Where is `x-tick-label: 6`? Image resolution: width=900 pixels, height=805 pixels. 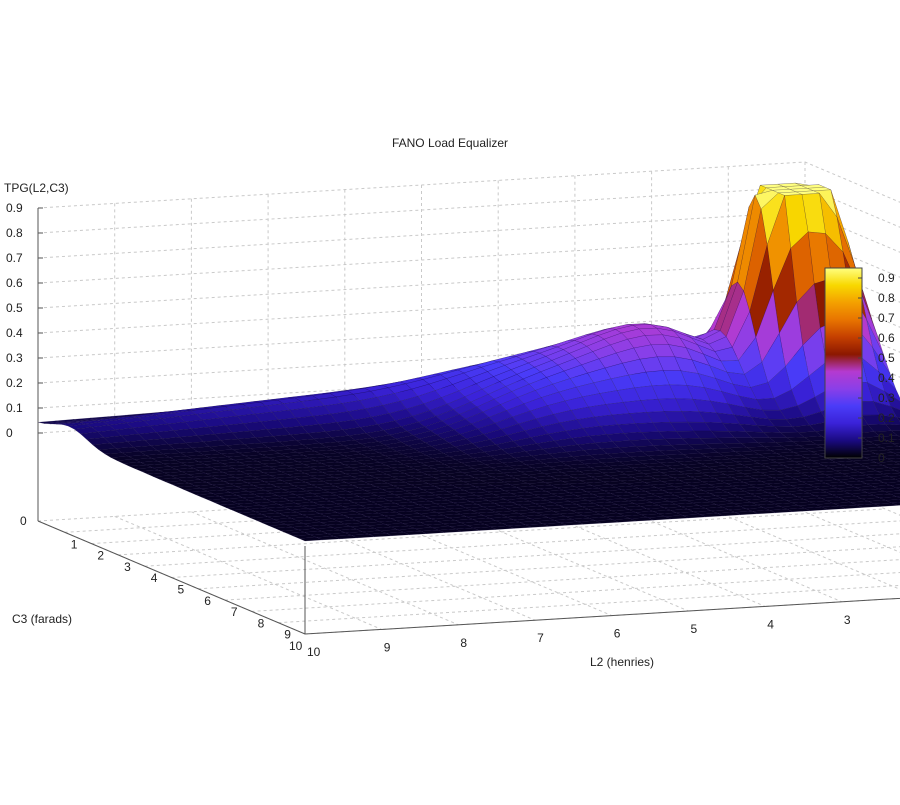 x-tick-label: 6 is located at coordinates (617, 634).